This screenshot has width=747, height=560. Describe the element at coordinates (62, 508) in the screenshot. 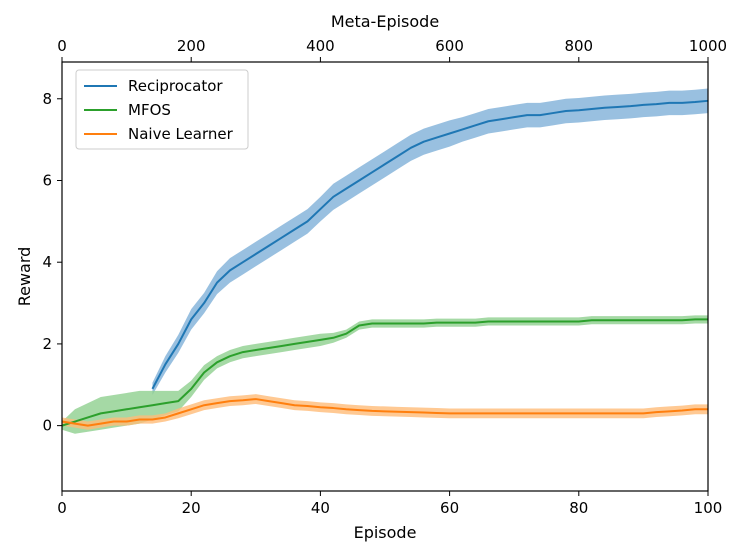

I see `x-tick-label: 0` at that location.